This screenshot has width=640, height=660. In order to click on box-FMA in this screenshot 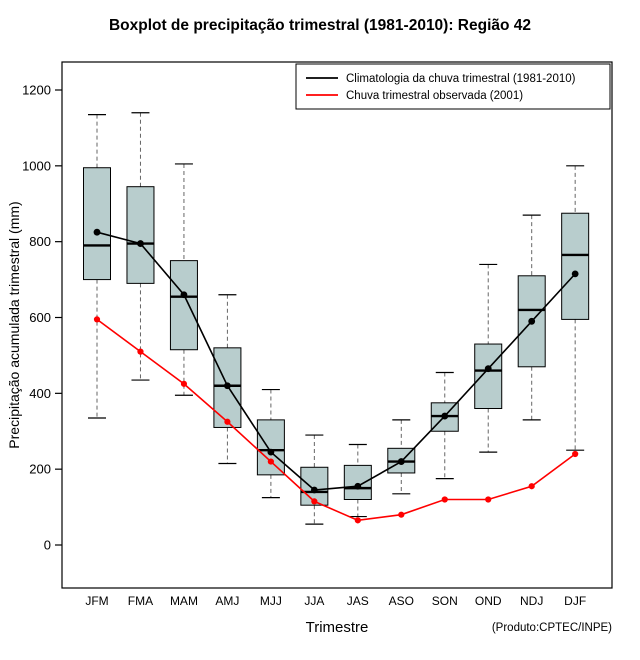, I will do `click(140, 235)`.